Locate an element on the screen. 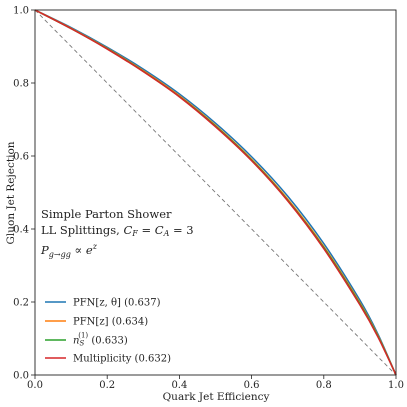  y-axis-title: Gluon Jet Rejection is located at coordinates (11, 192).